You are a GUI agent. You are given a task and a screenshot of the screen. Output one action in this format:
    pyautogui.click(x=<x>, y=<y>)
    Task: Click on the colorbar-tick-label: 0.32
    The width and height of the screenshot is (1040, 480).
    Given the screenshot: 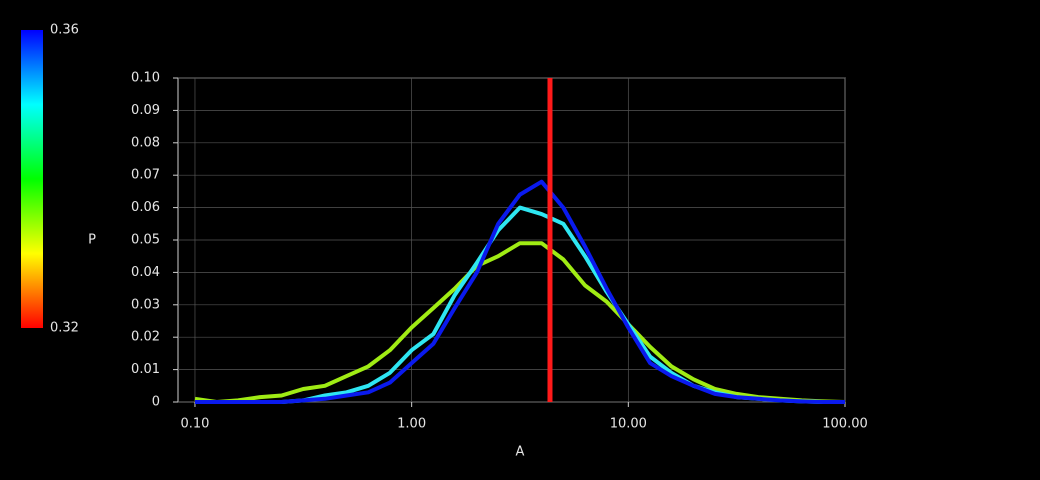 What is the action you would take?
    pyautogui.click(x=64, y=328)
    